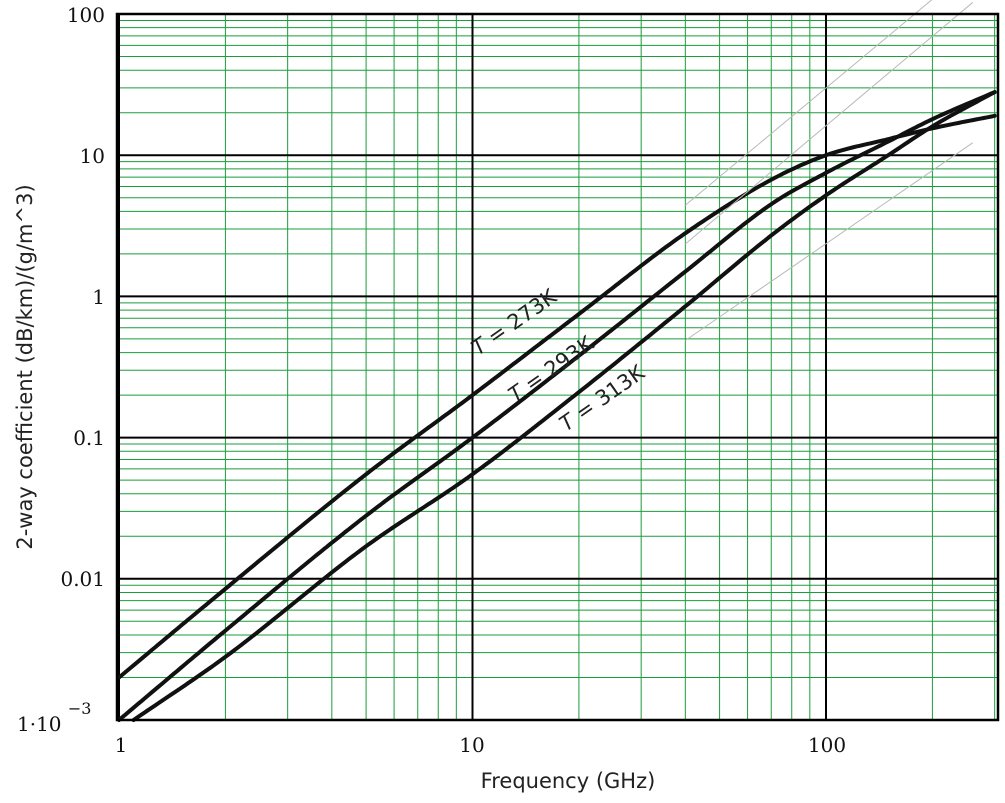 Image resolution: width=1005 pixels, height=803 pixels. What do you see at coordinates (61, 369) in the screenshot?
I see `y-tick-labels: 1·10 −3 0.01 0.1 1 10 100` at bounding box center [61, 369].